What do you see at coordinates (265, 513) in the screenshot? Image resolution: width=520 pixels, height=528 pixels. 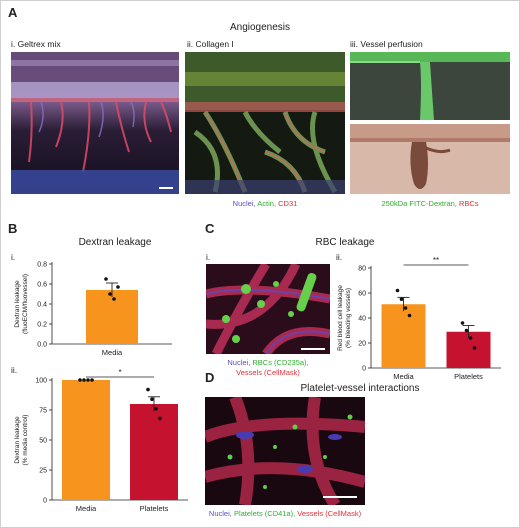 I see `legend-platelets-cd41a: Platelets (CD41a),` at bounding box center [265, 513].